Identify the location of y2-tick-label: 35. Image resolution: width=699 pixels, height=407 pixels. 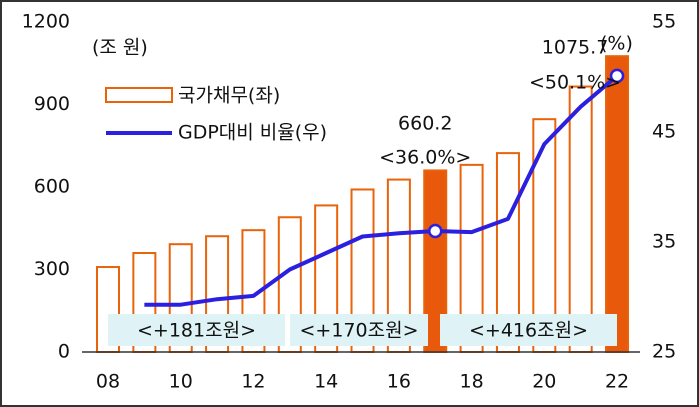
(664, 242).